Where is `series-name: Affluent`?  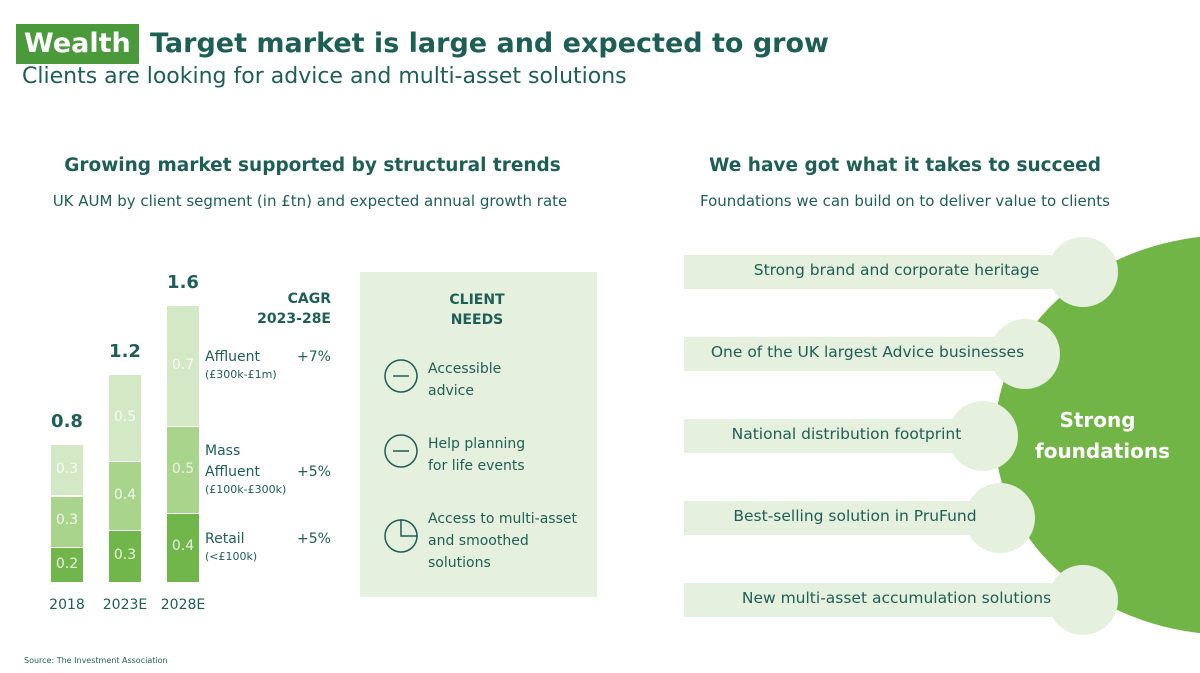
series-name: Affluent is located at coordinates (232, 357).